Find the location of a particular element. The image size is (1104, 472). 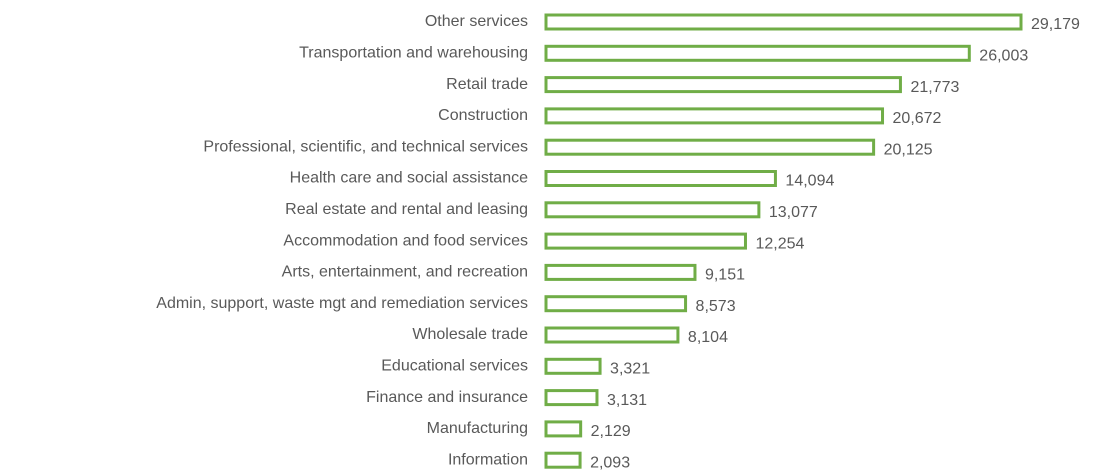

value-label: 3,131 is located at coordinates (627, 400).